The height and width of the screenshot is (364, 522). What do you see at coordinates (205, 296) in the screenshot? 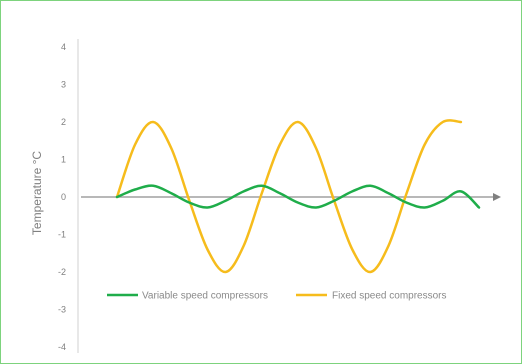
I see `legend-label: Variable speed compressors` at bounding box center [205, 296].